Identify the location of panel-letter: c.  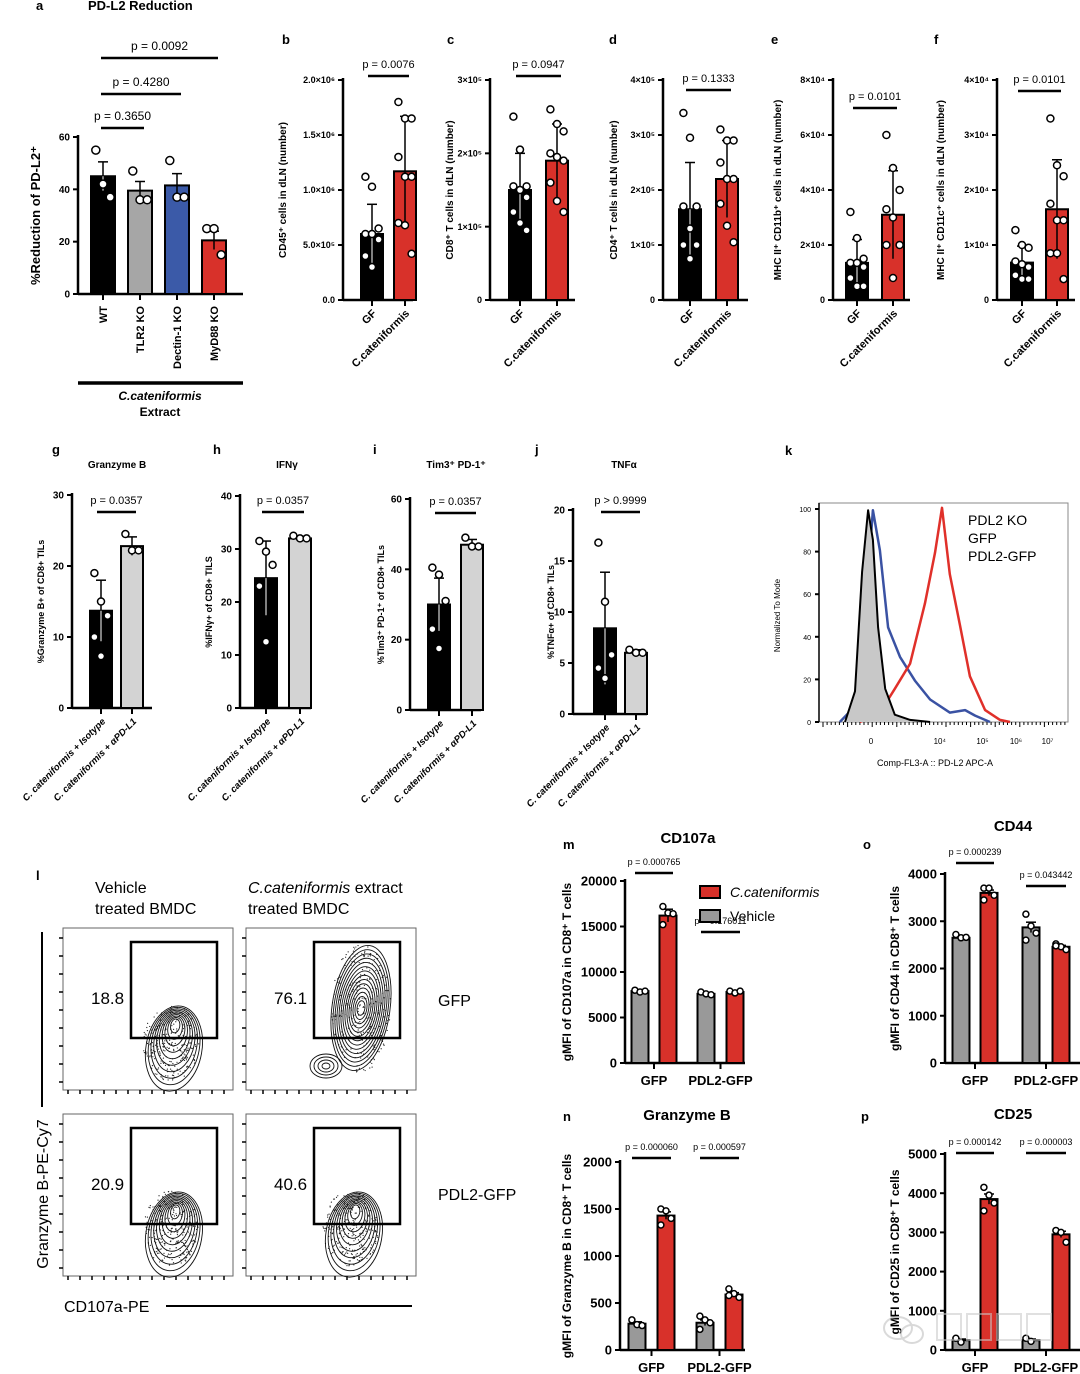
(450, 39).